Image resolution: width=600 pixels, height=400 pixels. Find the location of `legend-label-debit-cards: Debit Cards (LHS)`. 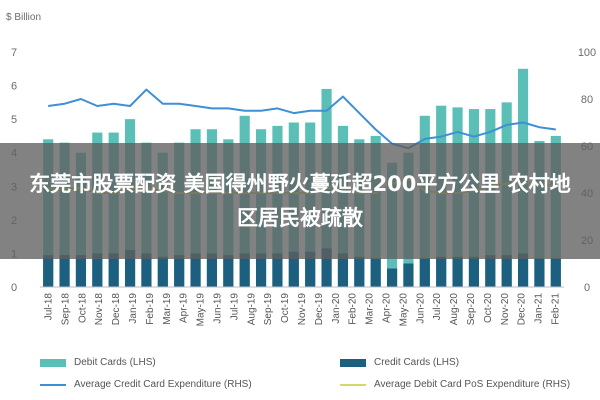

legend-label-debit-cards: Debit Cards (LHS) is located at coordinates (115, 362).